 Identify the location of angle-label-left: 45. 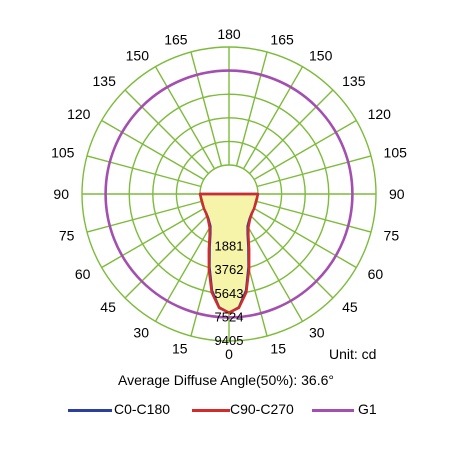
(108, 307).